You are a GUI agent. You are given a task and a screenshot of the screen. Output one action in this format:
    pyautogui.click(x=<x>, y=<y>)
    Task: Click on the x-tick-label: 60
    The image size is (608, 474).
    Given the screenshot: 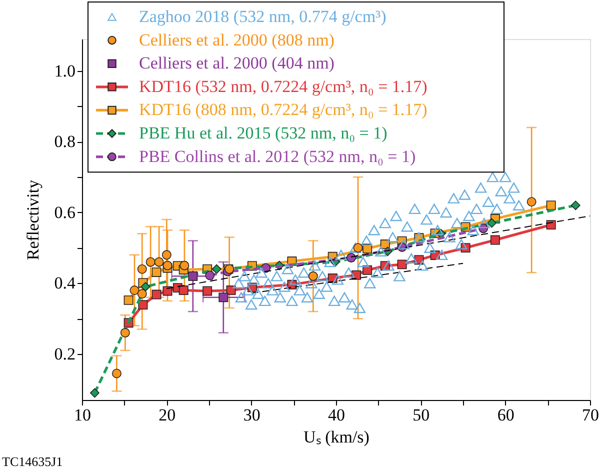 What is the action you would take?
    pyautogui.click(x=505, y=415)
    